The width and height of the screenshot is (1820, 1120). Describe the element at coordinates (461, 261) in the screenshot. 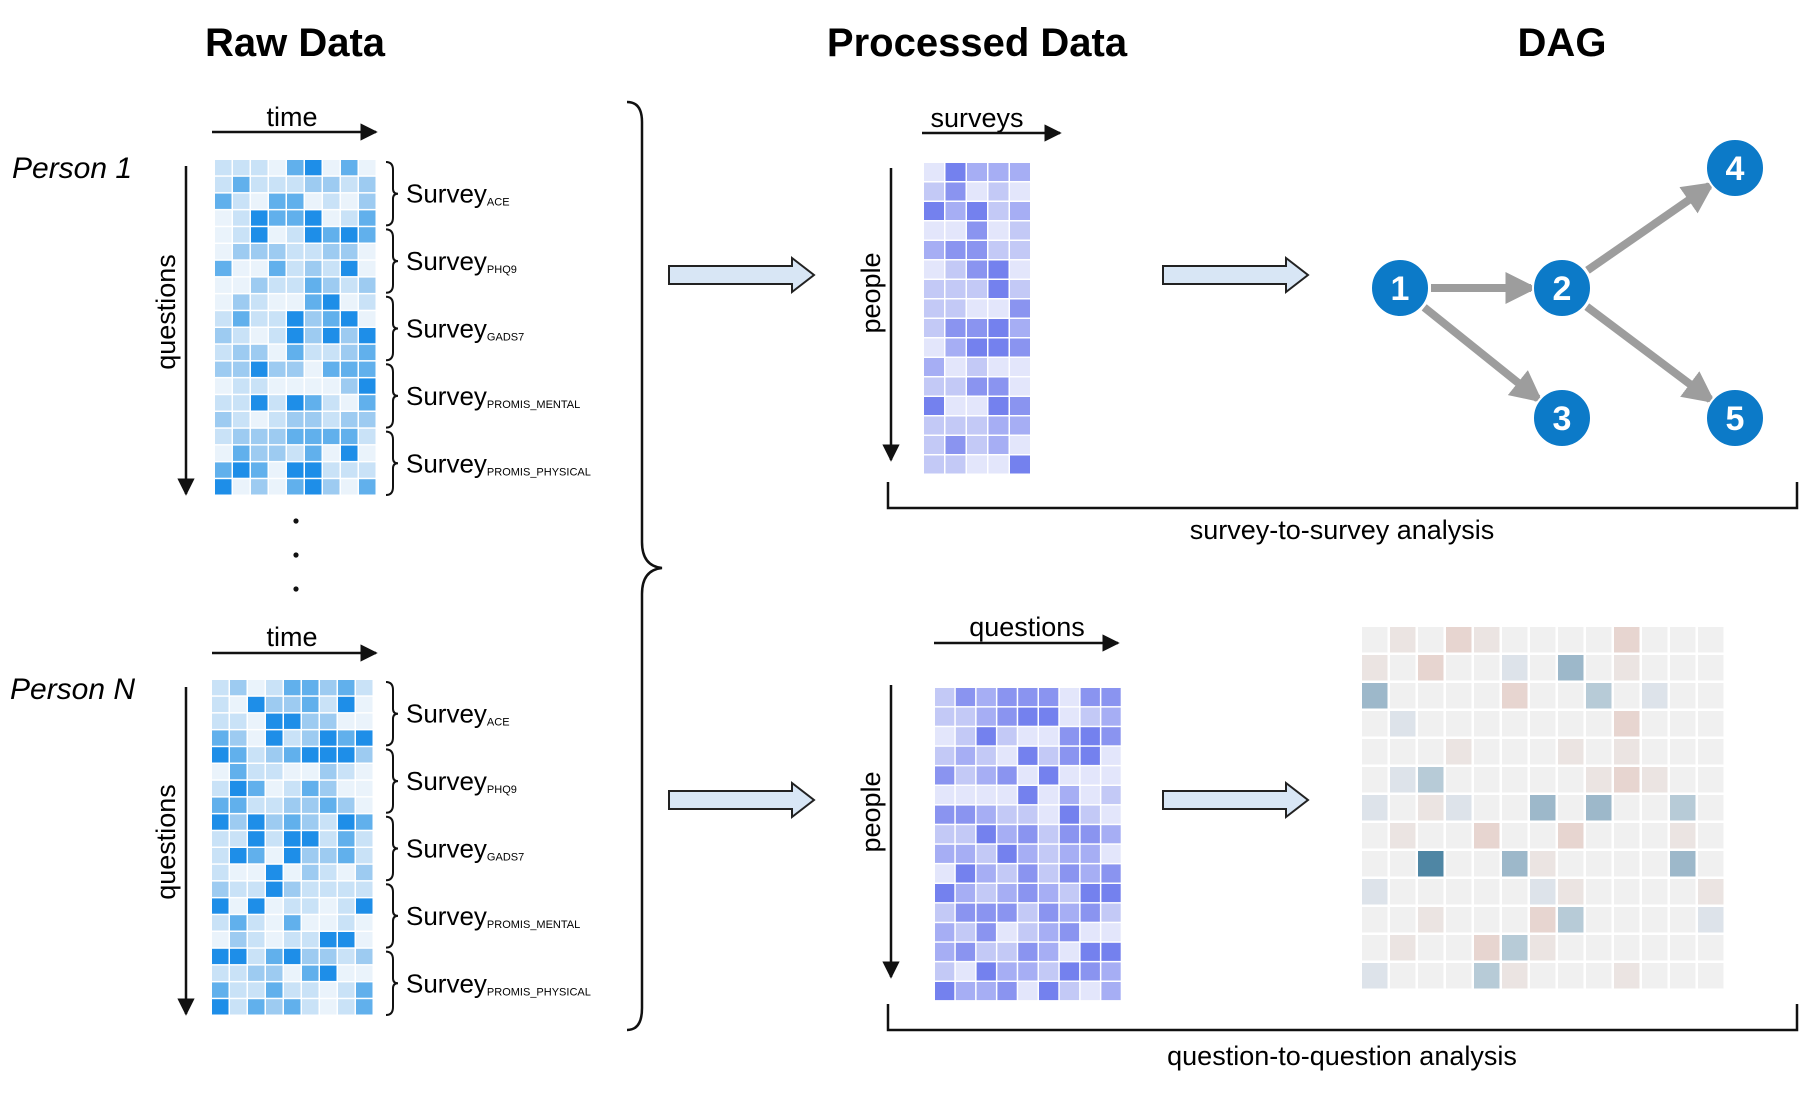

I see `survey-label: SurveyPHQ9` at that location.